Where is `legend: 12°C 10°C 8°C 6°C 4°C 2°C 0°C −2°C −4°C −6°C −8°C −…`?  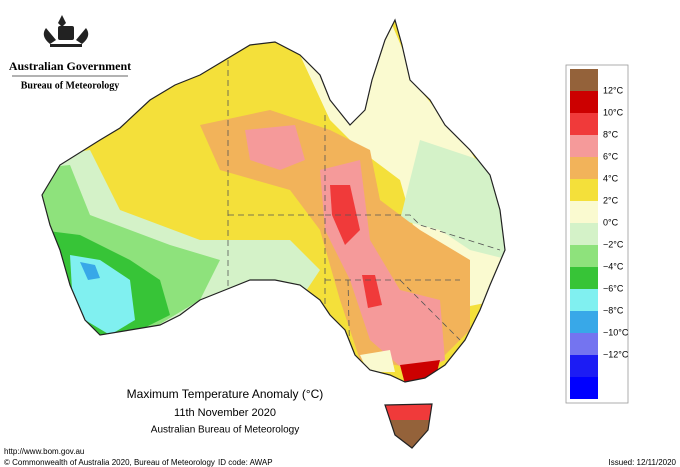 legend: 12°C 10°C 8°C 6°C 4°C 2°C 0°C −2°C −4°C −6°C −8°C −… is located at coordinates (597, 234).